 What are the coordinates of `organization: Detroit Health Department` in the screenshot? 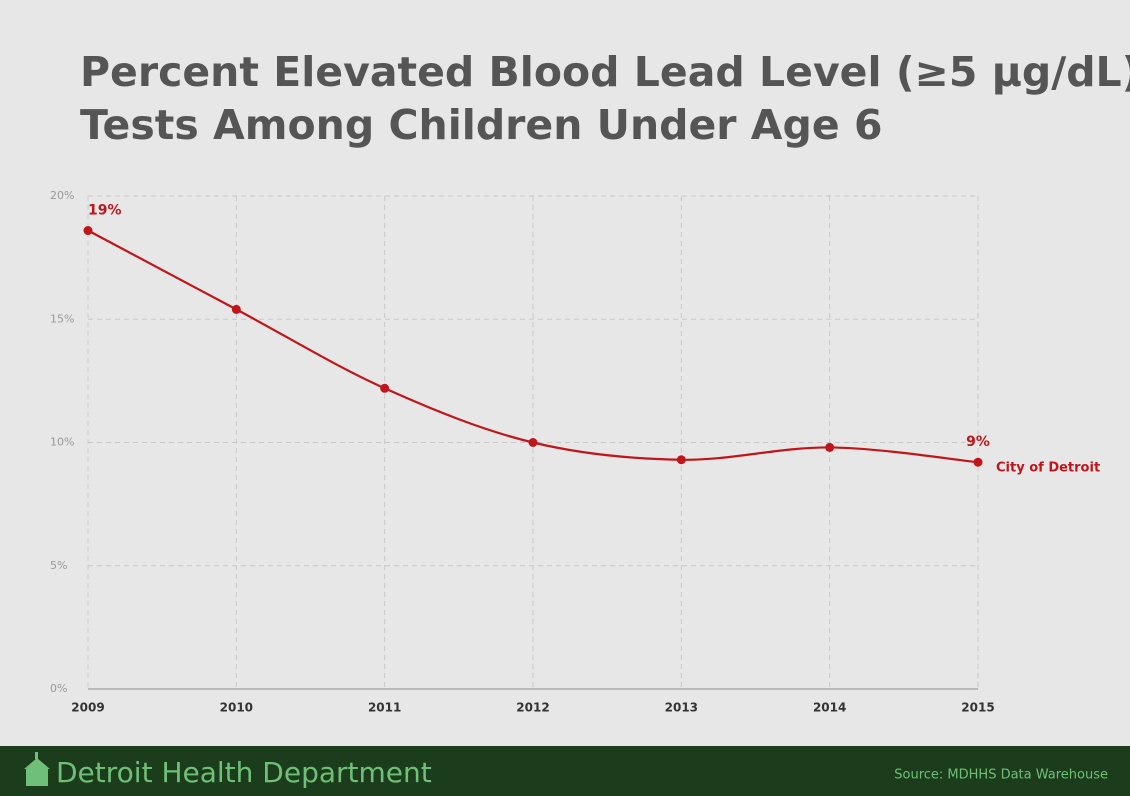 It's located at (244, 772).